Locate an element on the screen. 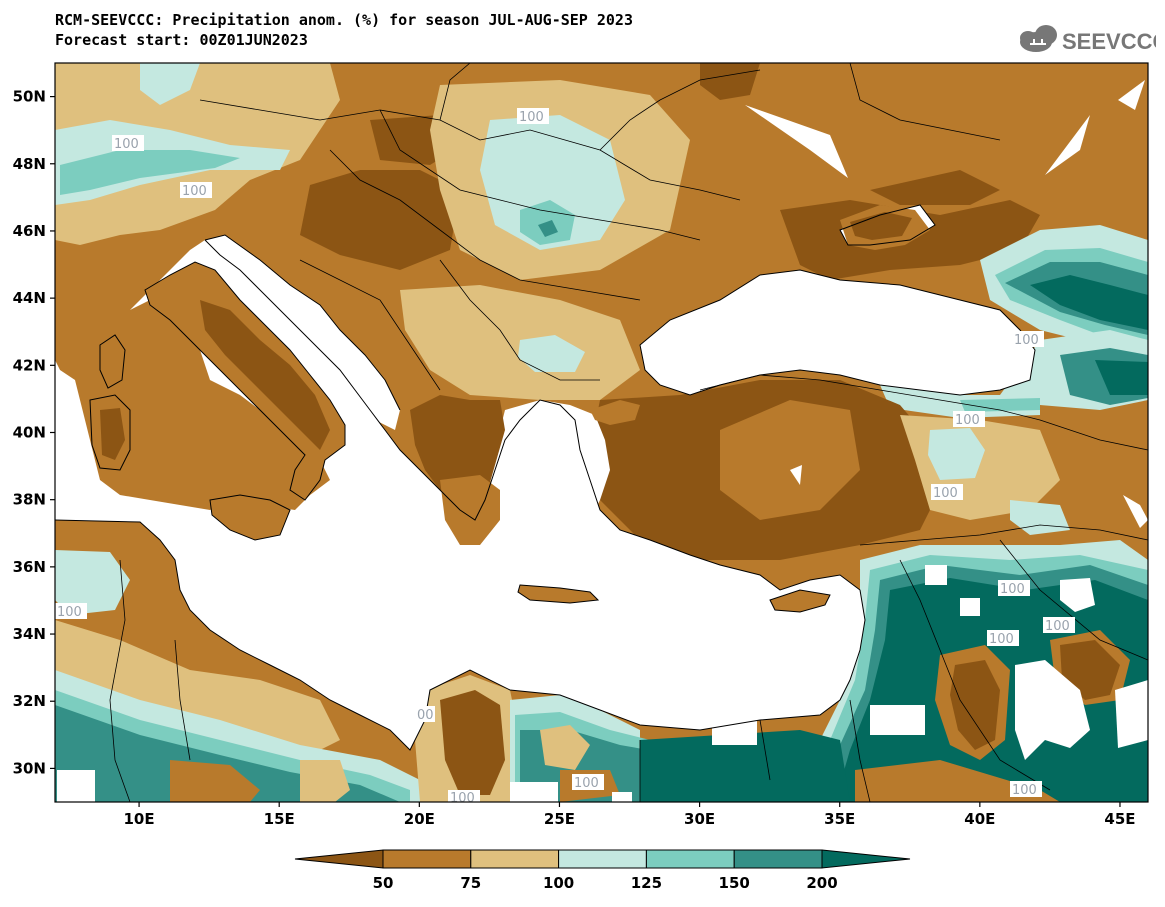 This screenshot has width=1165, height=907. anomaly-region-syria-desert-core is located at coordinates (975, 705).